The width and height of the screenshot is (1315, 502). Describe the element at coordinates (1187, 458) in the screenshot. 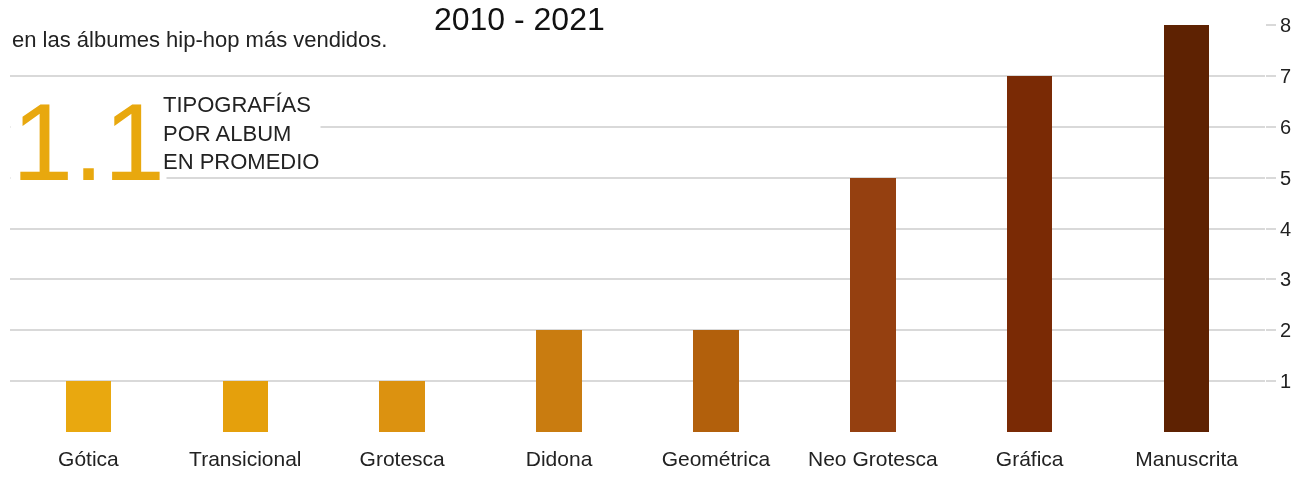

I see `x-tick-label: Manuscrita` at that location.